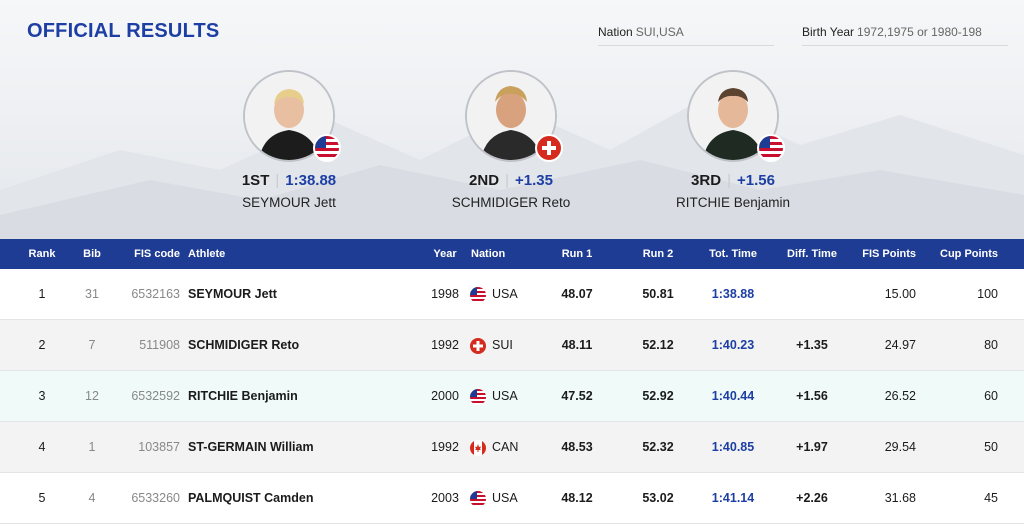  Describe the element at coordinates (828, 32) in the screenshot. I see `birth-year-filter-label: Birth Year` at that location.